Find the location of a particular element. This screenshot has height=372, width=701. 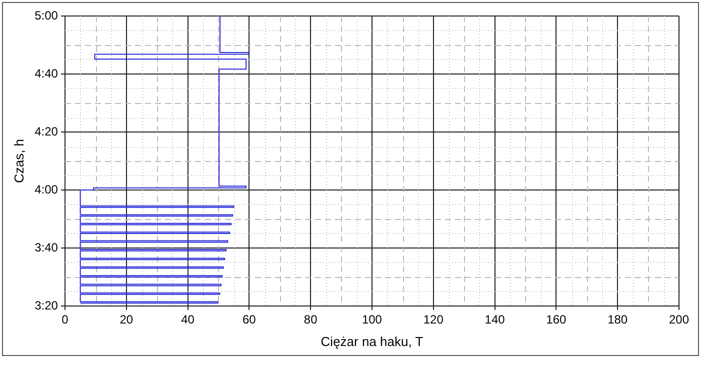

x-tick-label: 20 is located at coordinates (127, 319).